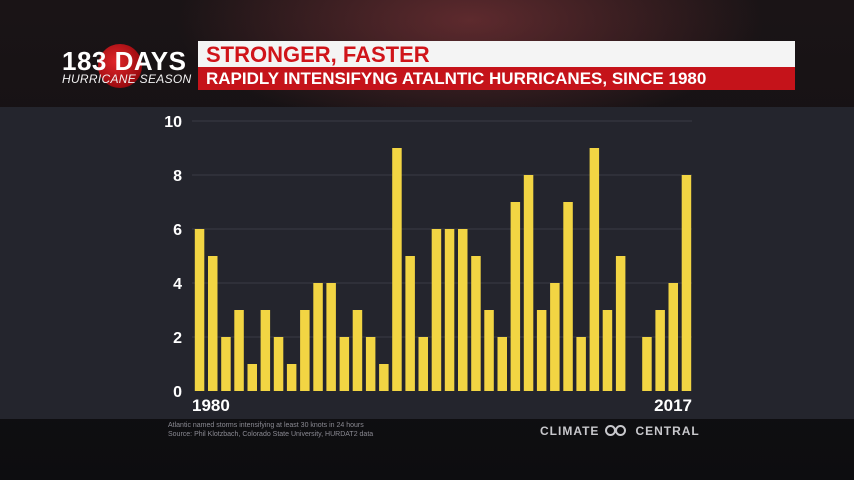 The width and height of the screenshot is (854, 480). What do you see at coordinates (442, 405) in the screenshot?
I see `x-axis-labels: 1980 2017` at bounding box center [442, 405].